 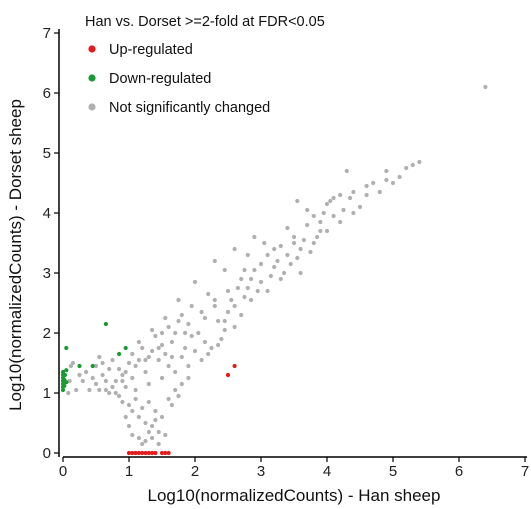 I want to click on x-tick-label: 7, so click(x=525, y=471).